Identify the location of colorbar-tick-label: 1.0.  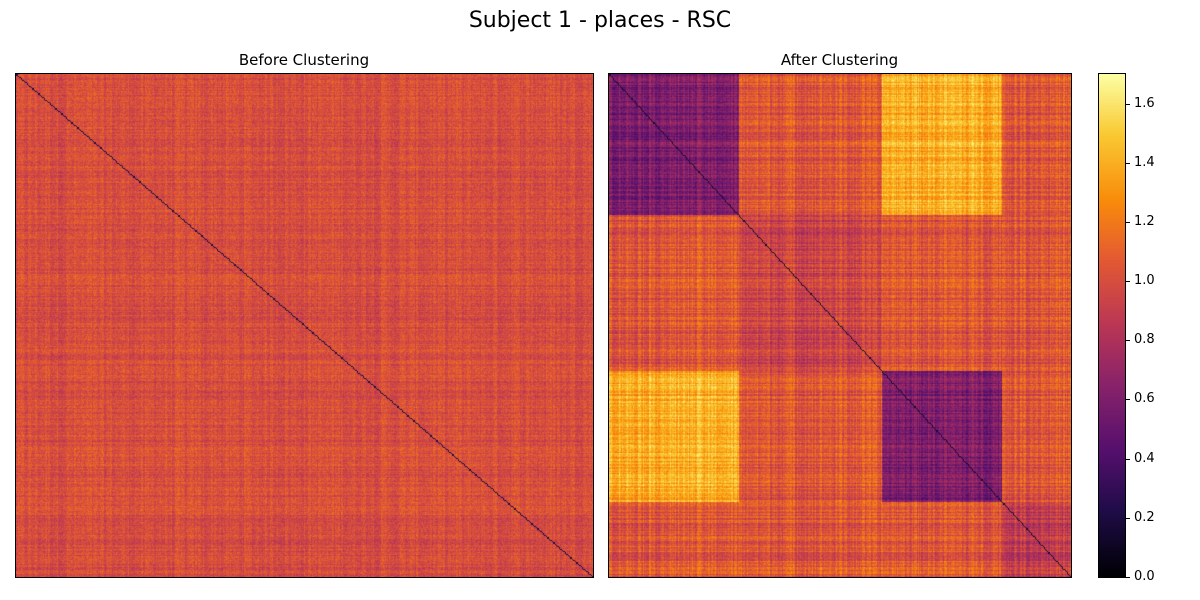
(1144, 280).